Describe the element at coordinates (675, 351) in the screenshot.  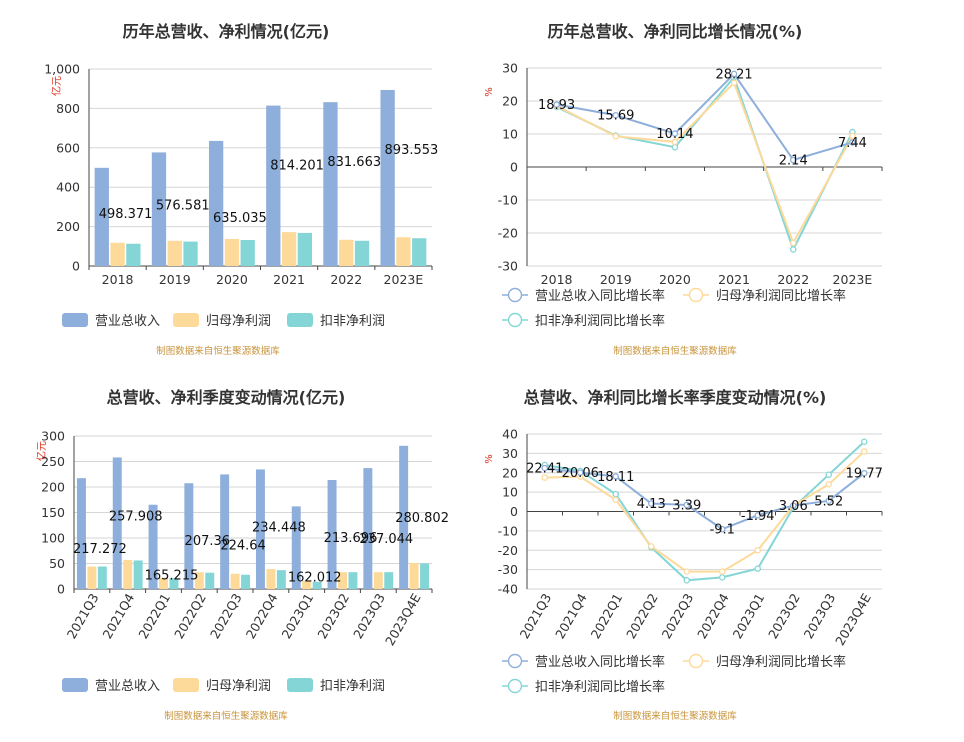
I see `source-note: 制图数据来自恒生聚源数据库` at that location.